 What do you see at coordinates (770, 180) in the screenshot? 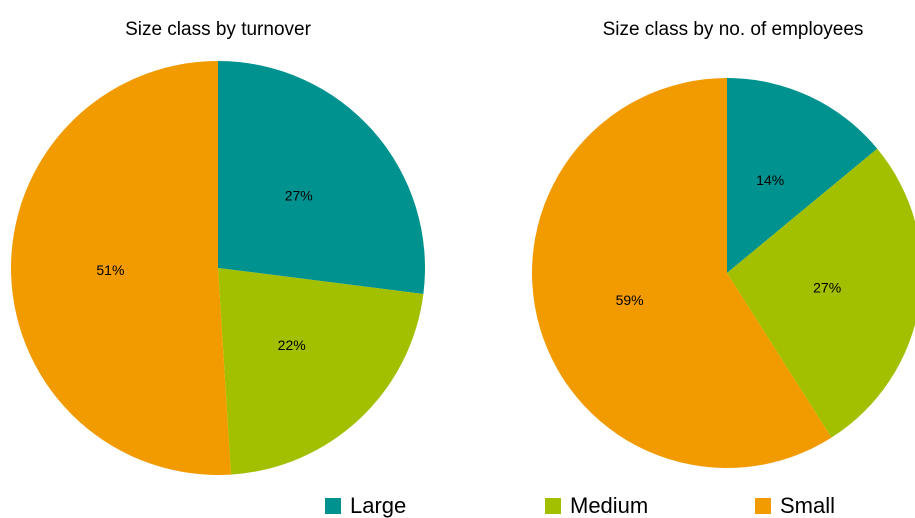
I see `data-label: 14%` at bounding box center [770, 180].